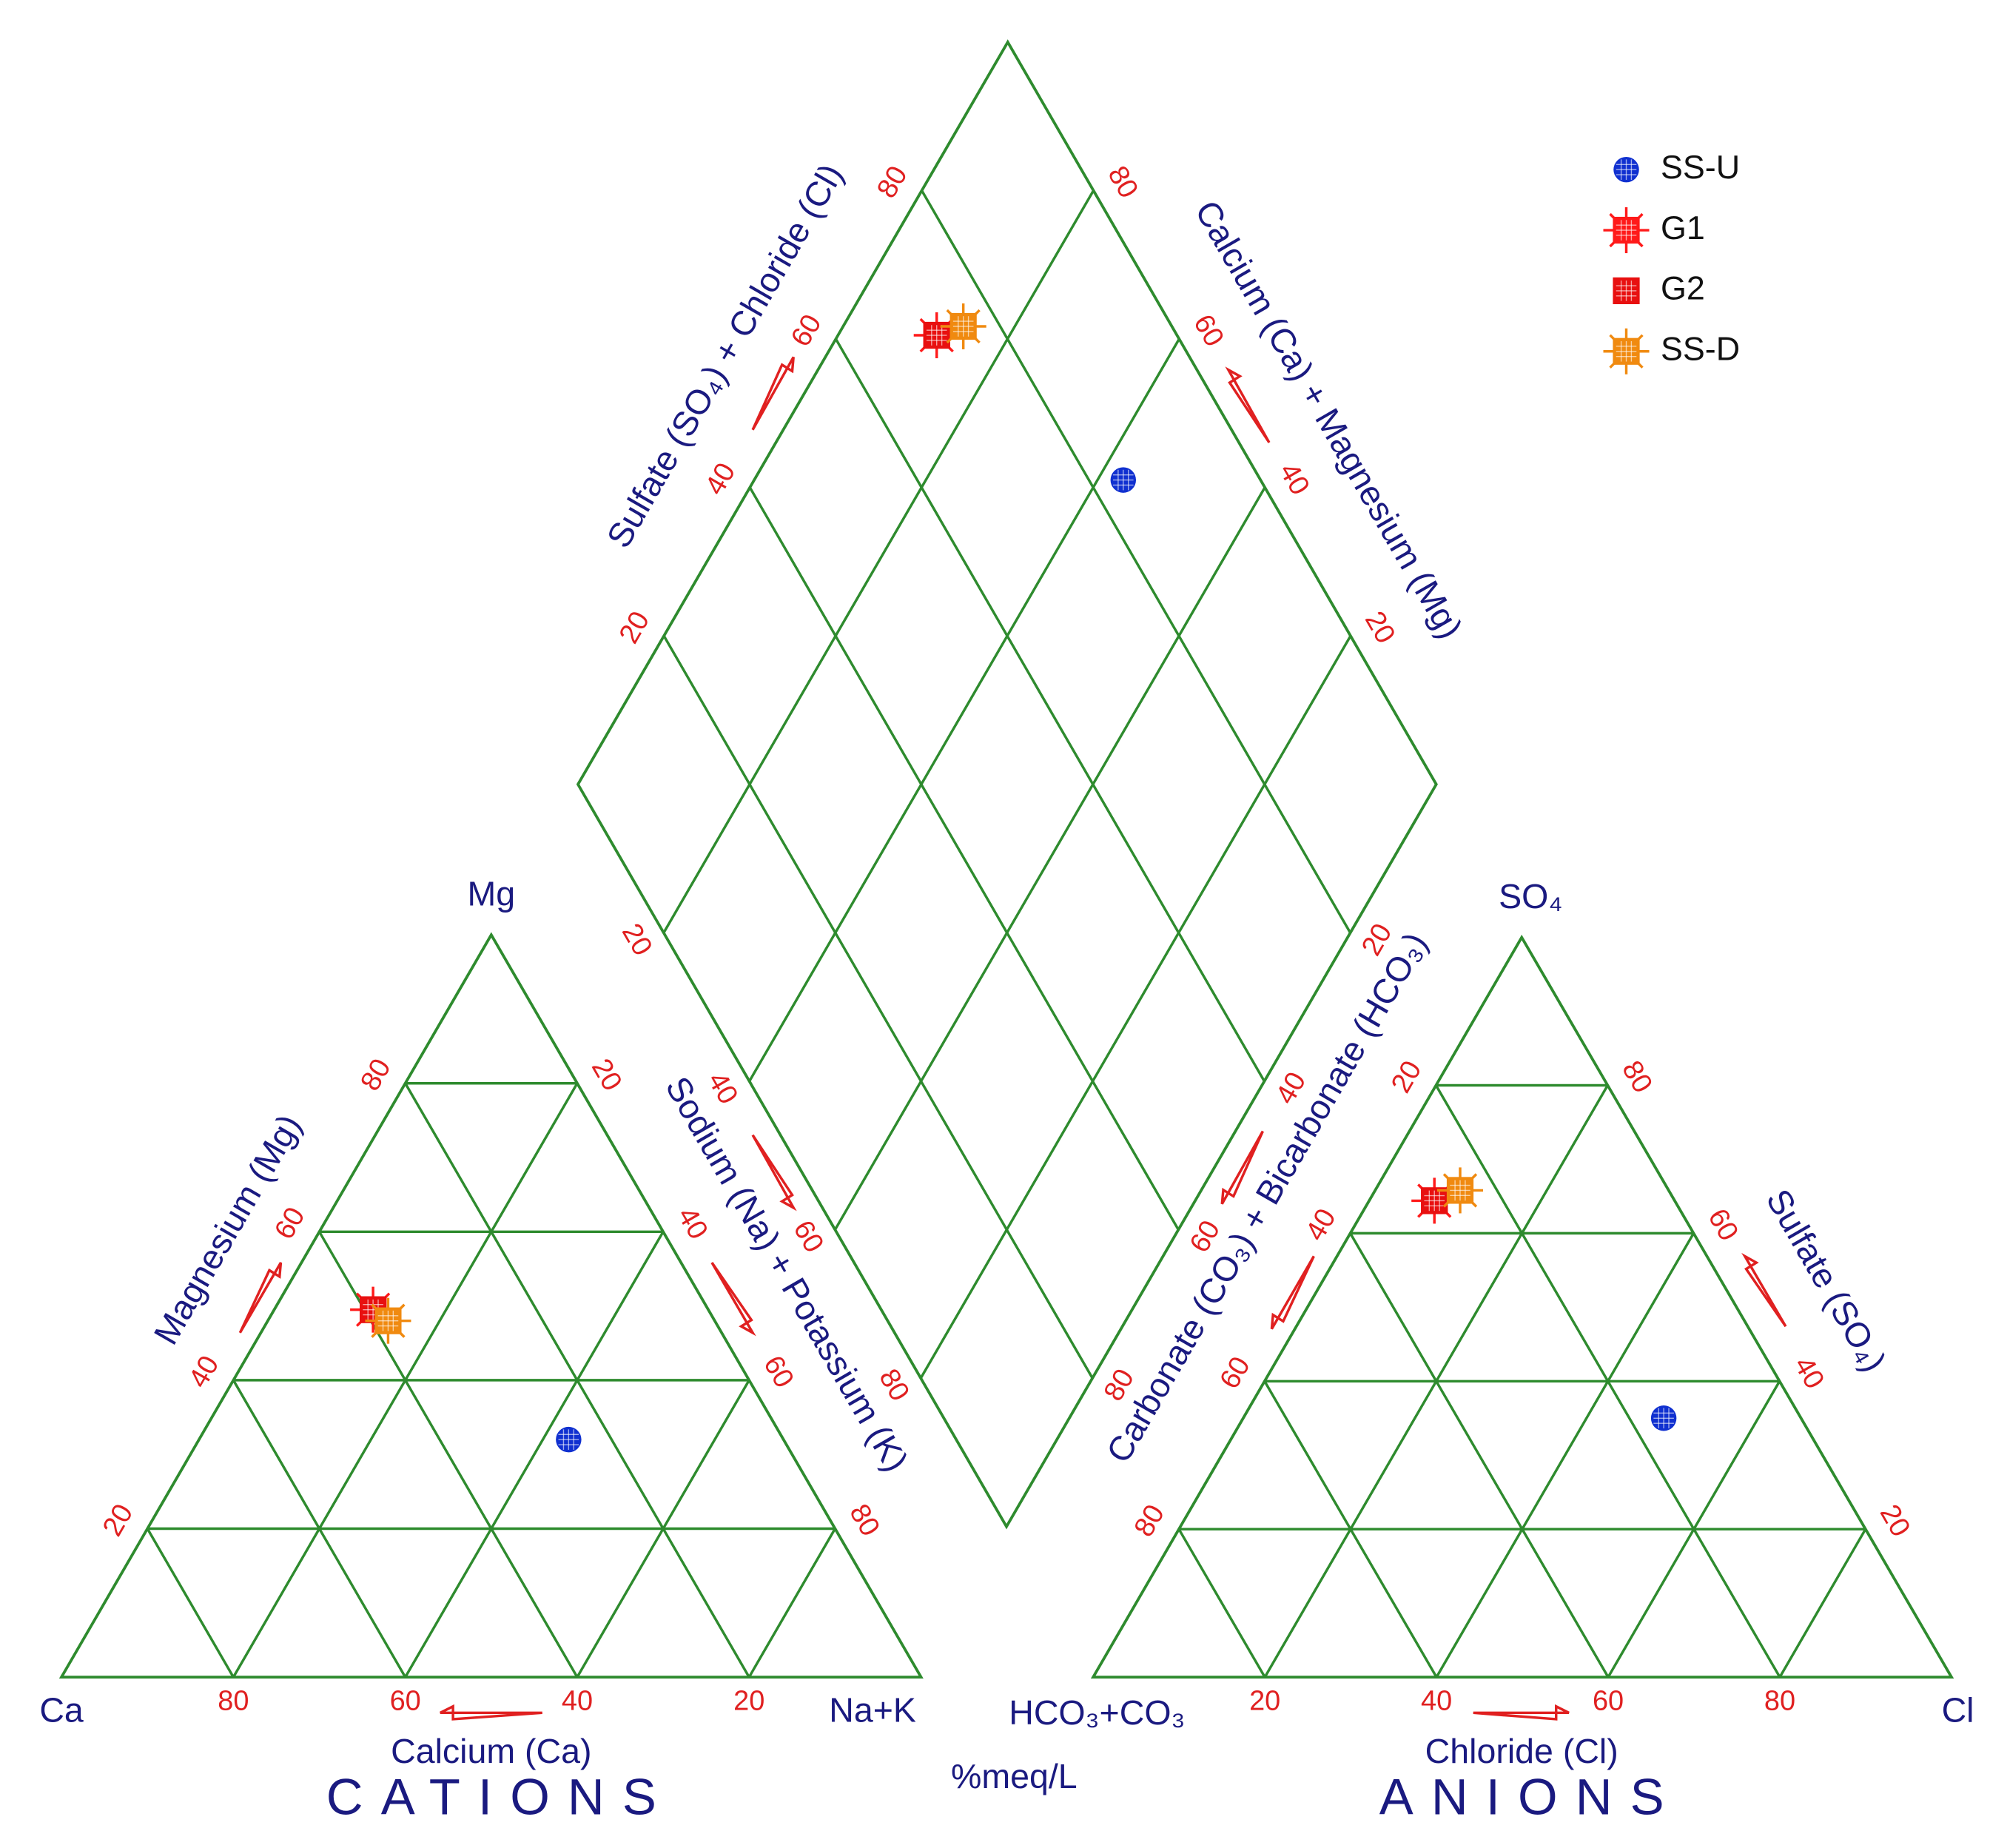 The height and width of the screenshot is (1848, 1990). What do you see at coordinates (1826, 1280) in the screenshot?
I see `axis-title: Sulfate (SO₄)` at bounding box center [1826, 1280].